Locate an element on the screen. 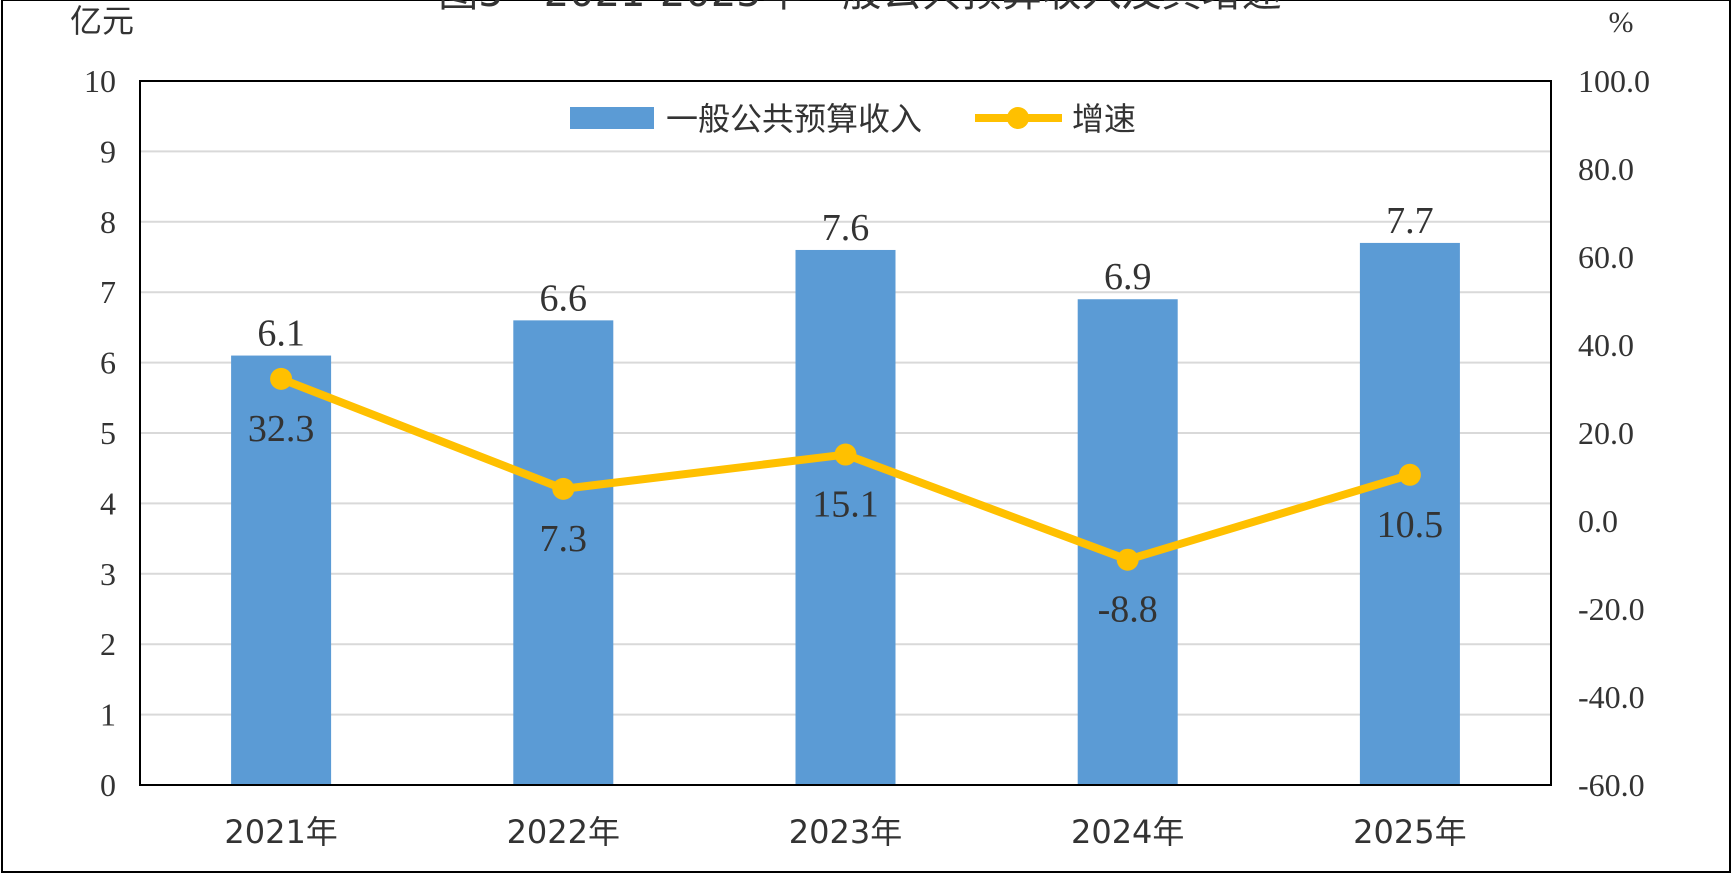 The height and width of the screenshot is (879, 1734). legend: 一般公共预算收入 增速 is located at coordinates (853, 119).